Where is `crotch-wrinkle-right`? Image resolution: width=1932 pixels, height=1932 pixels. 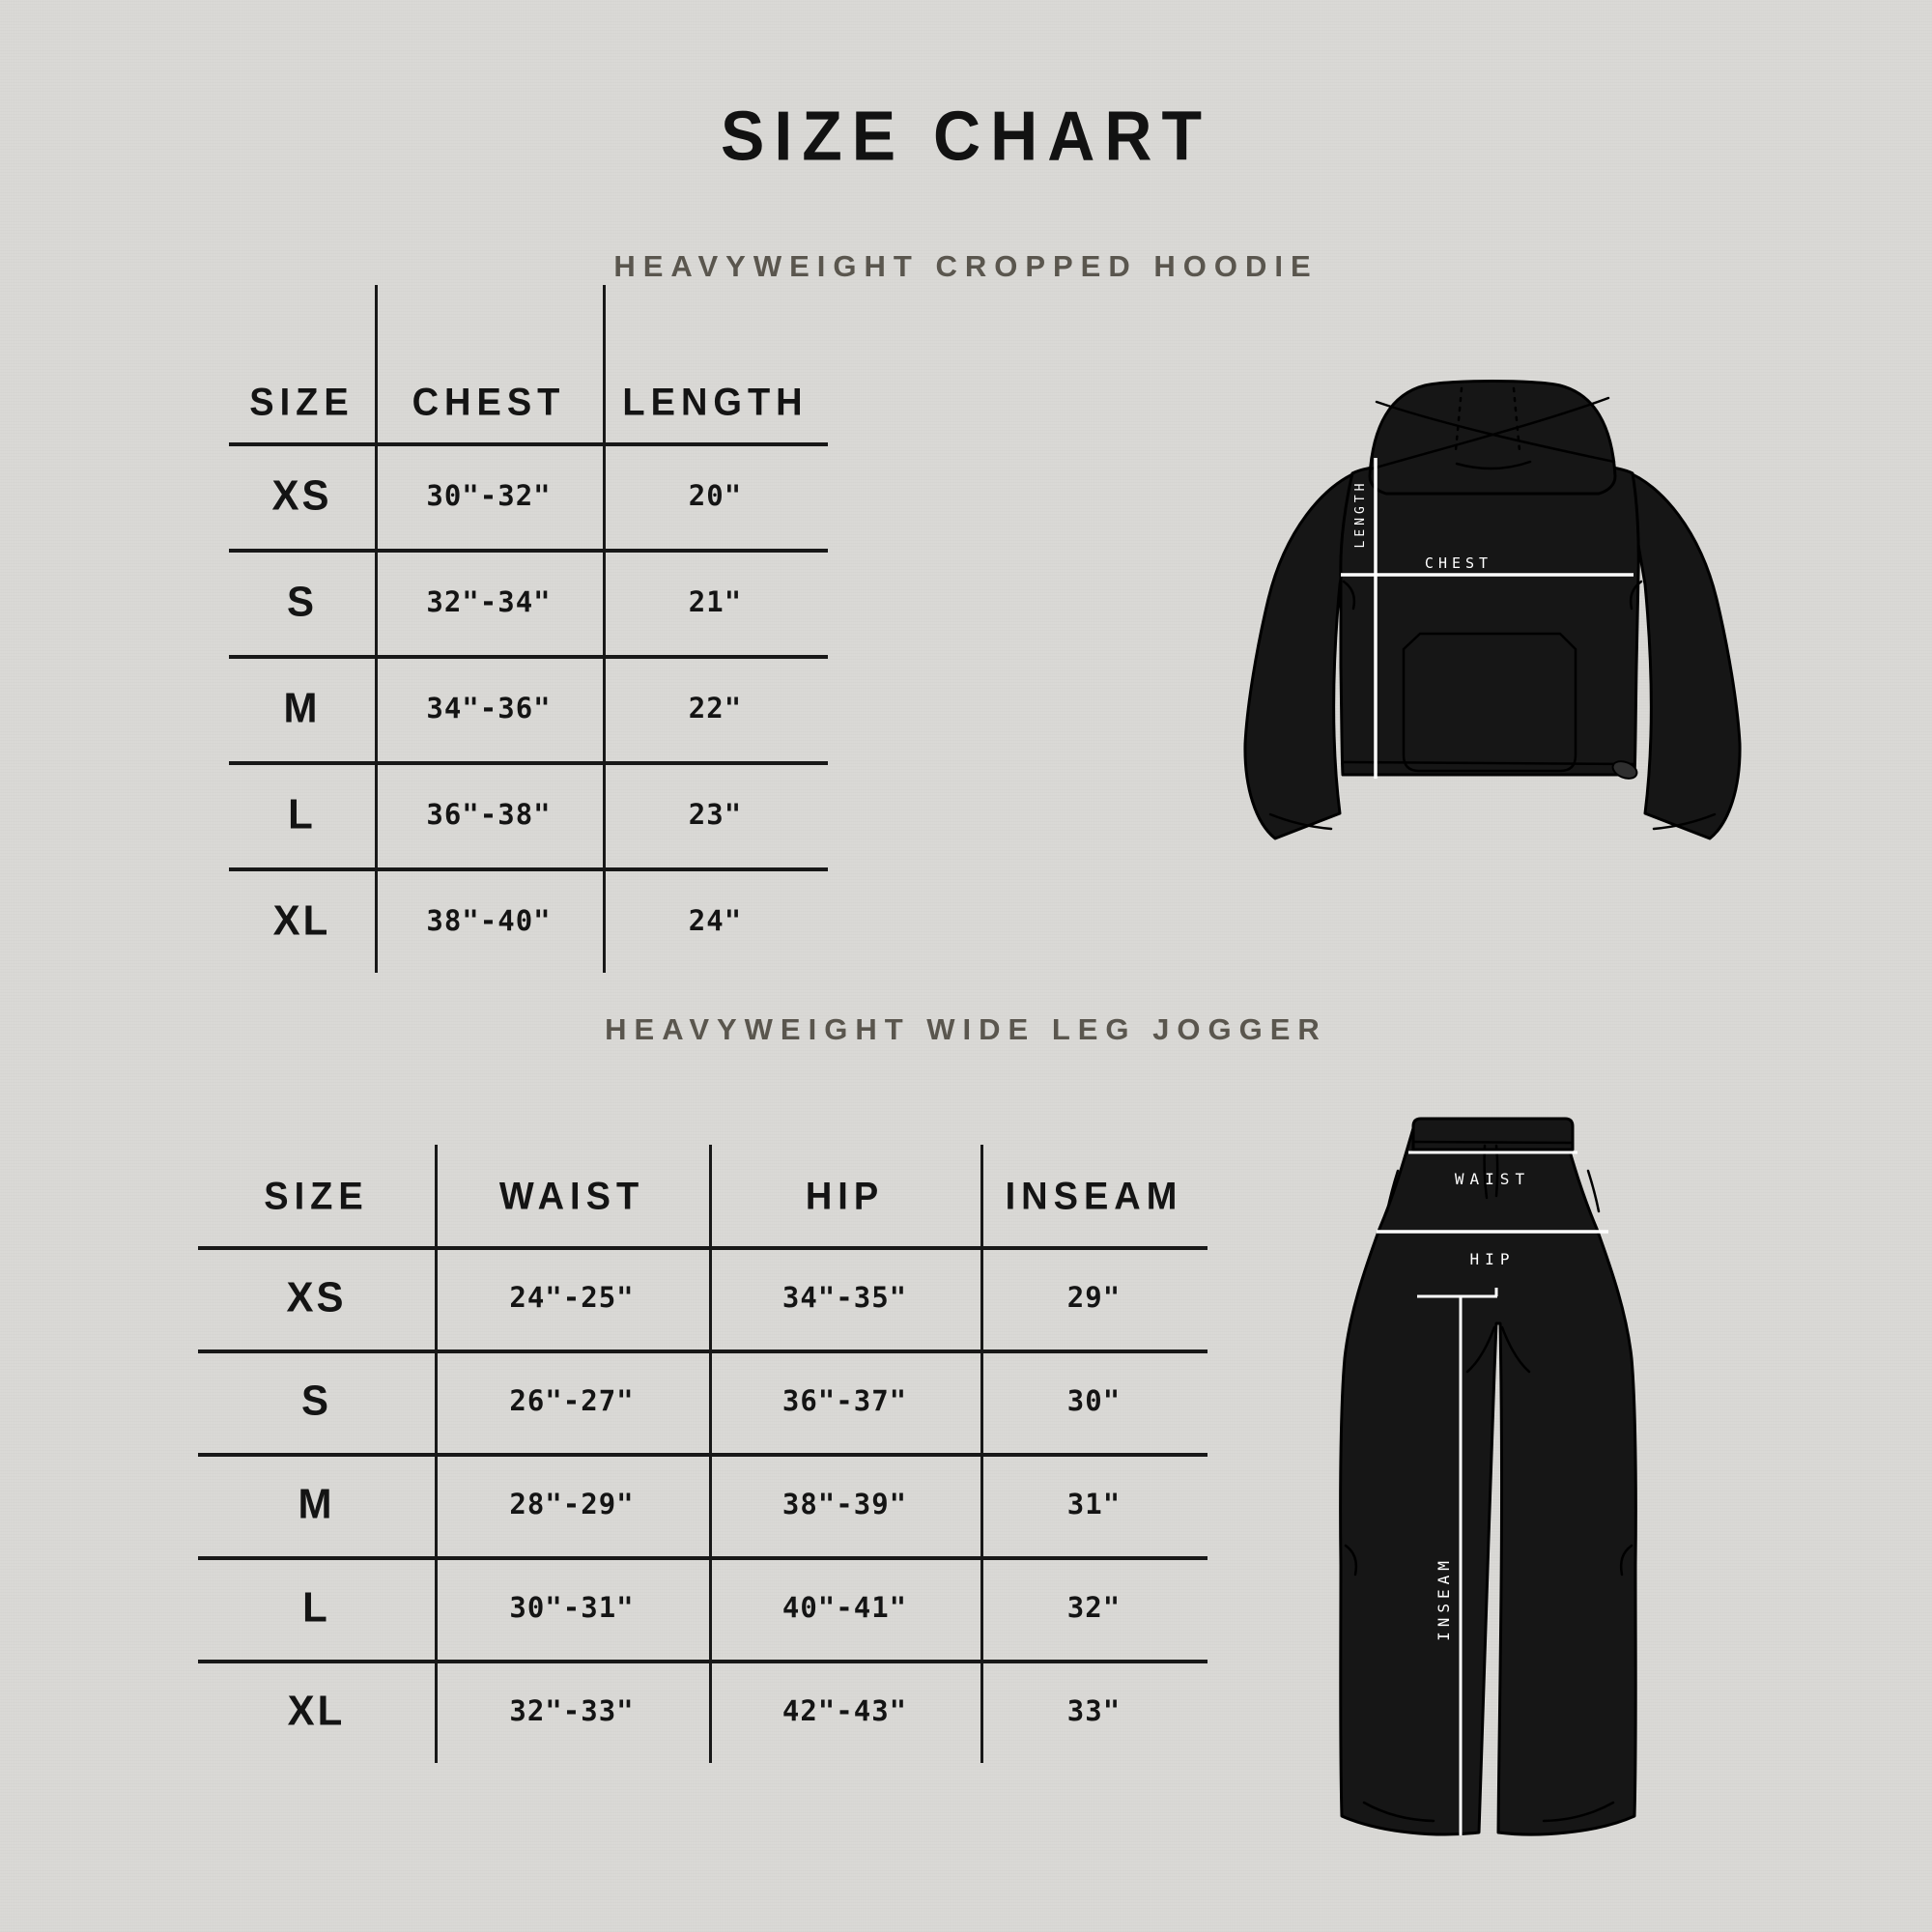 crotch-wrinkle-right is located at coordinates (1515, 1349).